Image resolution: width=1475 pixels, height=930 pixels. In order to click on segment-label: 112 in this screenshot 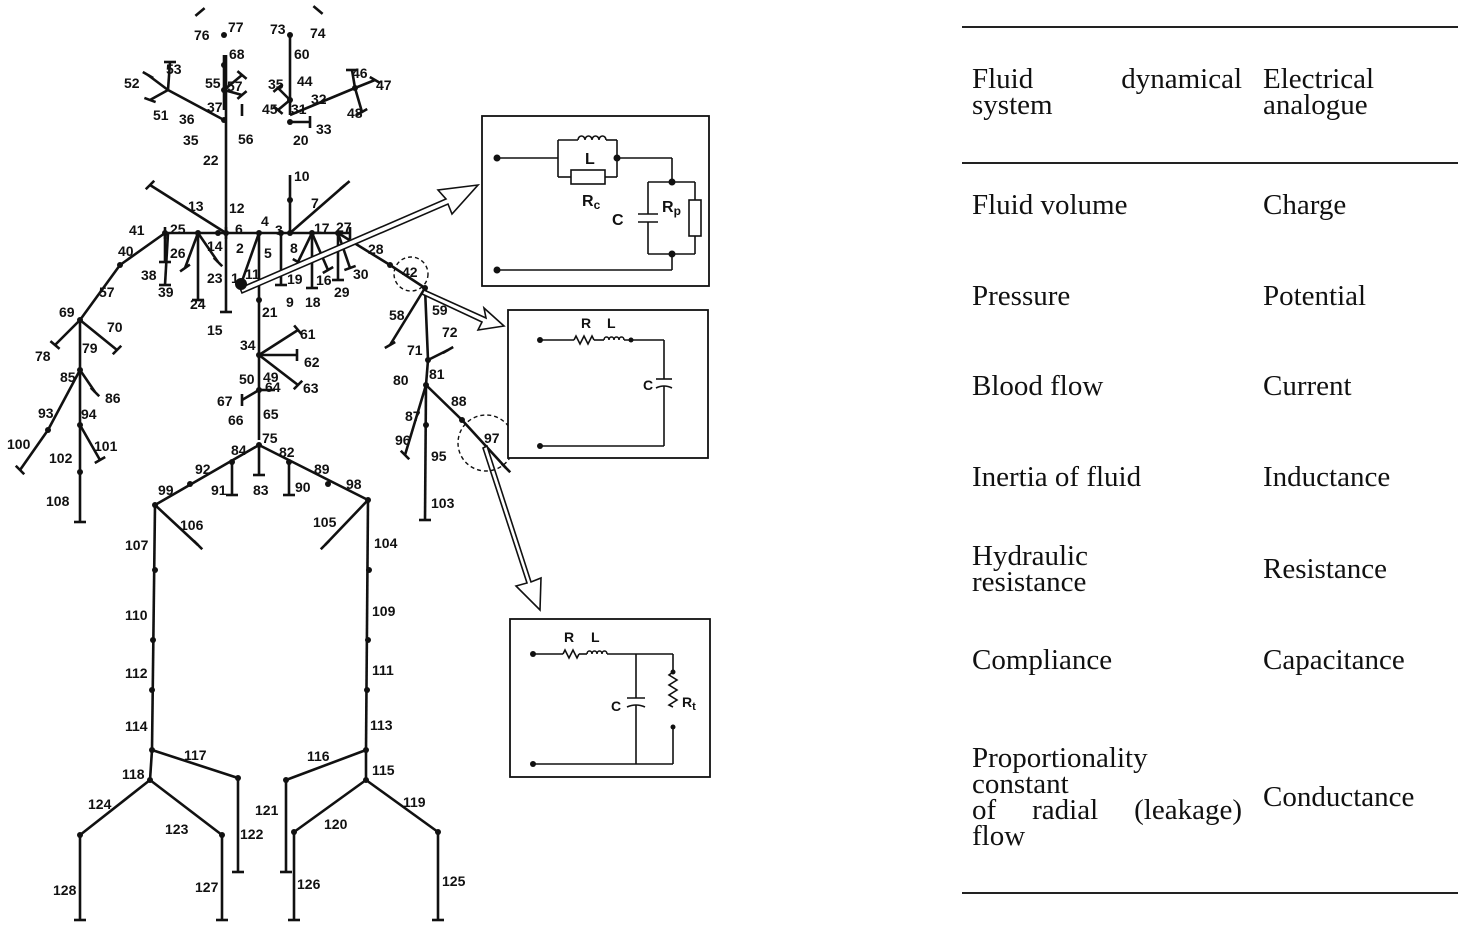, I will do `click(136, 673)`.